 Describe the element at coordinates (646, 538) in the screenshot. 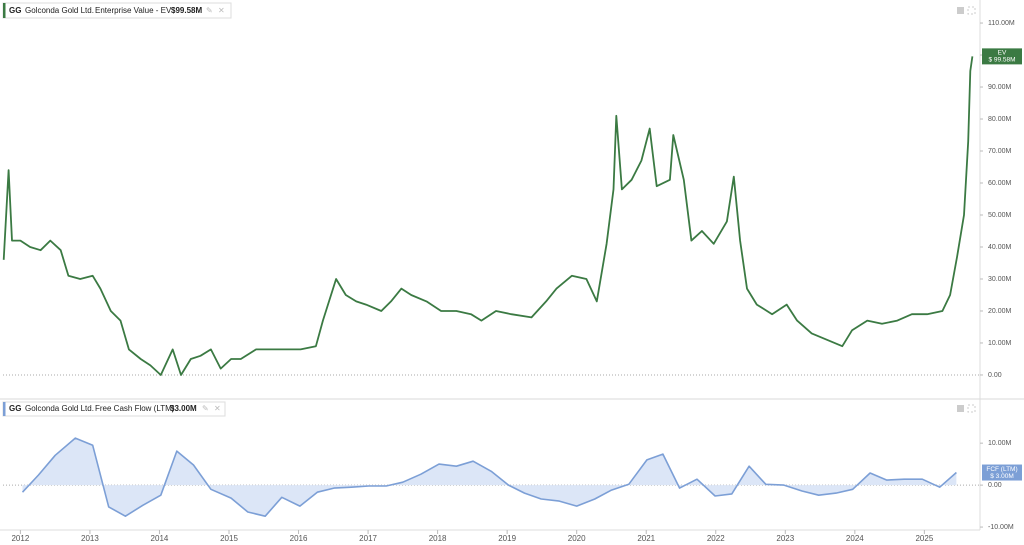

I see `x-tick-label: 2021` at that location.